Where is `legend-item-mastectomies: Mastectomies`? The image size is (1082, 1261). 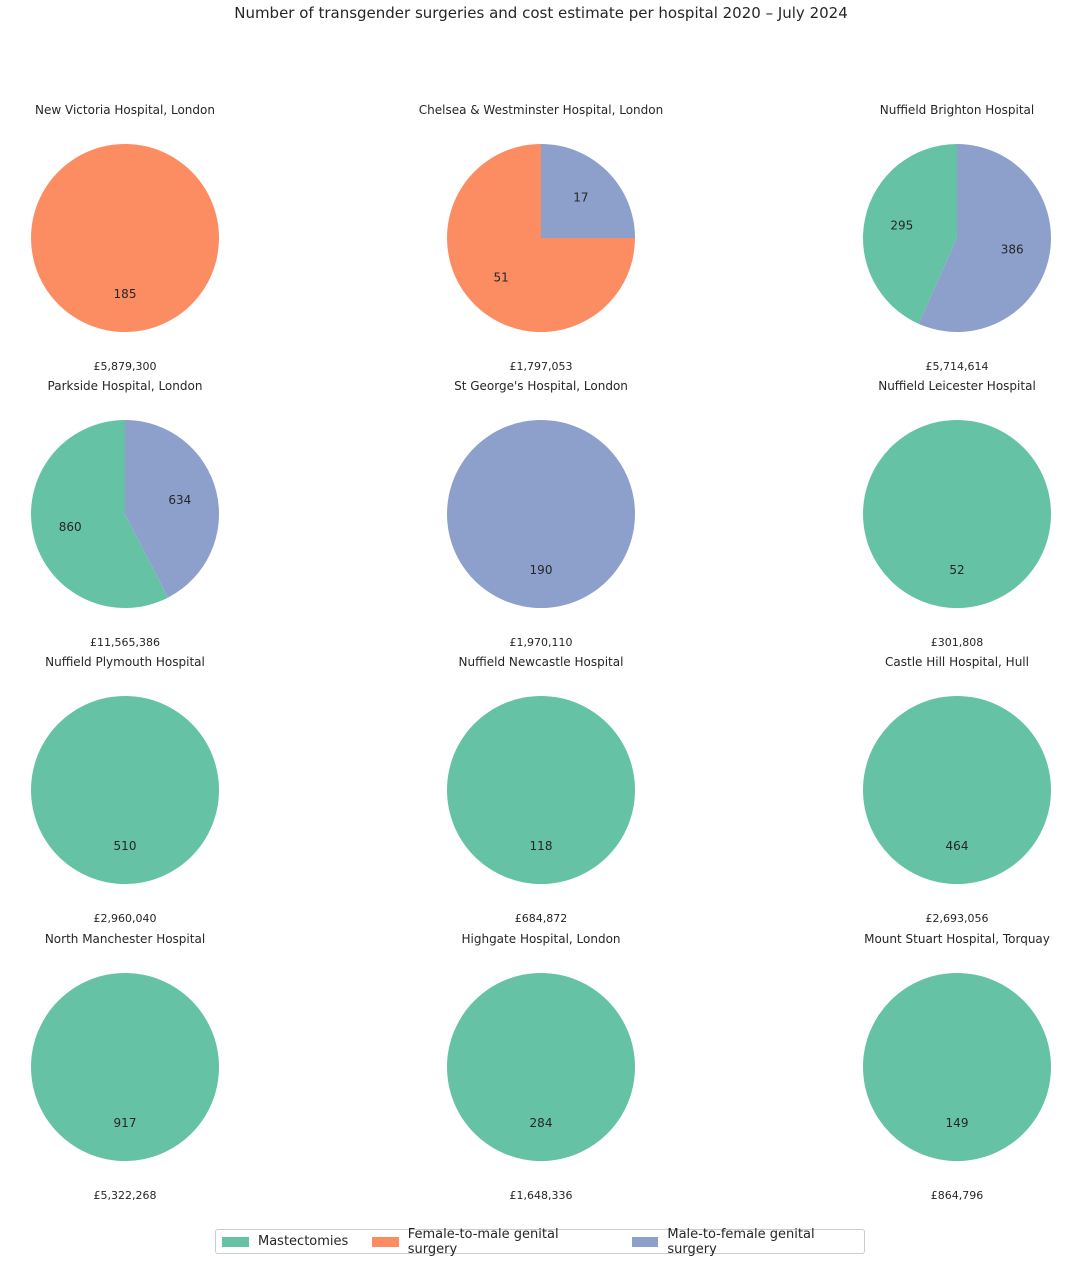 legend-item-mastectomies: Mastectomies is located at coordinates (285, 1241).